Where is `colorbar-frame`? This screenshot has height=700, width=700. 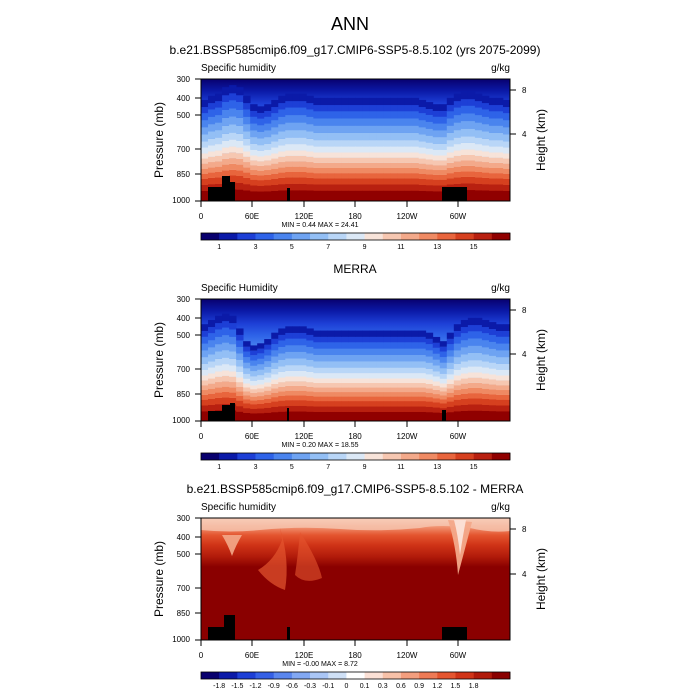
colorbar-frame is located at coordinates (355, 236).